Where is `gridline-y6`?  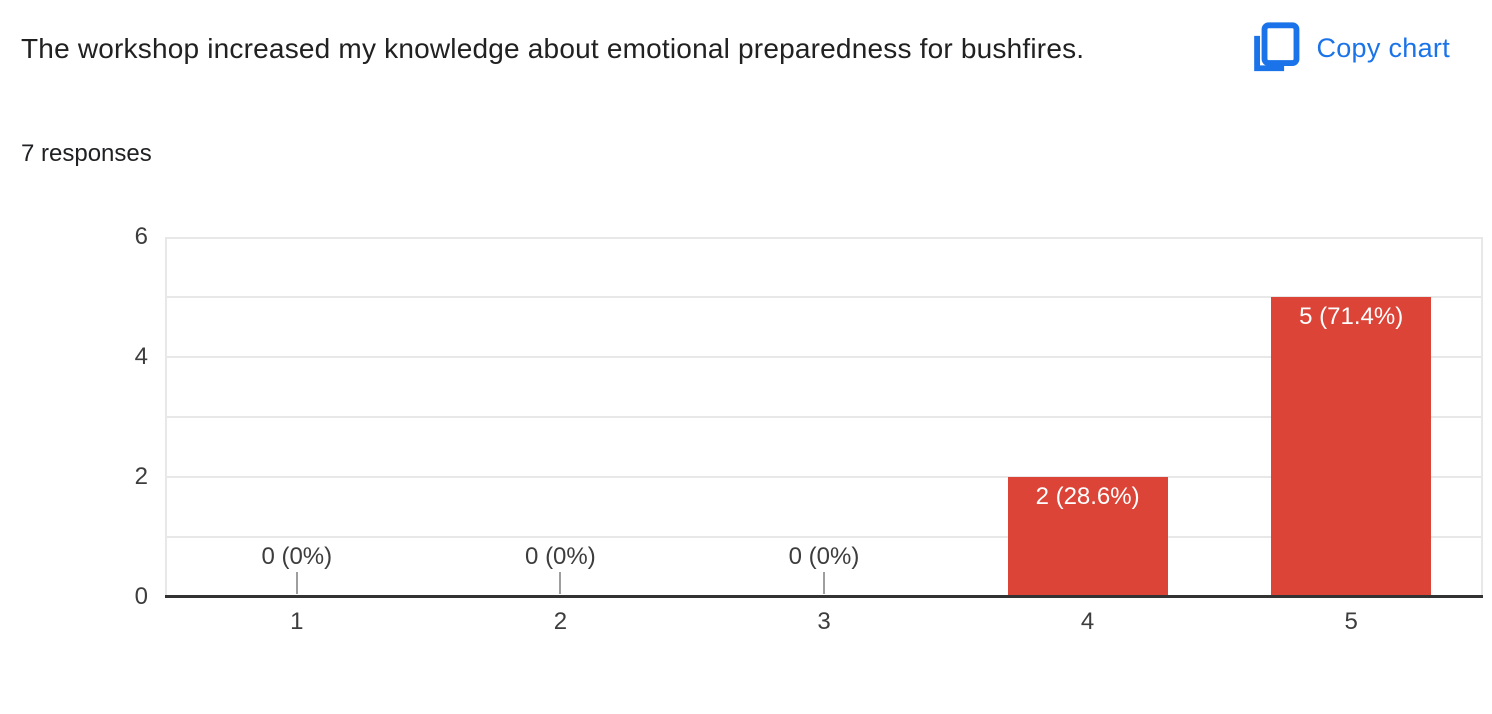 gridline-y6 is located at coordinates (824, 238).